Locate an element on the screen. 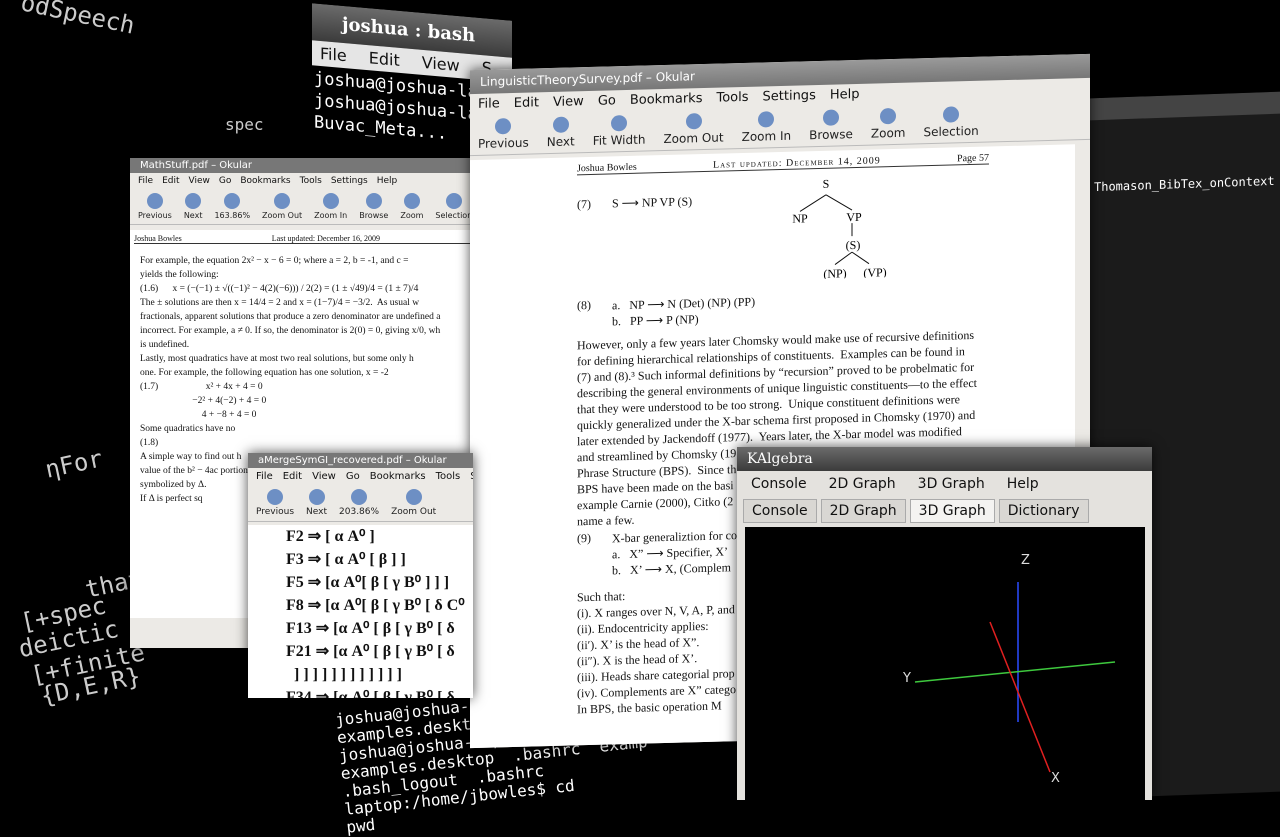  tab: Dictionary is located at coordinates (1043, 511).